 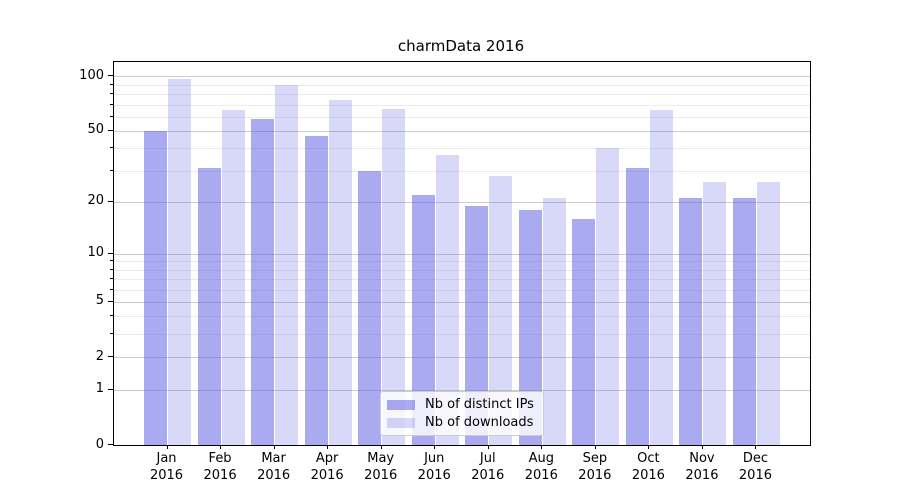 What do you see at coordinates (220, 467) in the screenshot?
I see `x-axis-tick-label: Feb 2016` at bounding box center [220, 467].